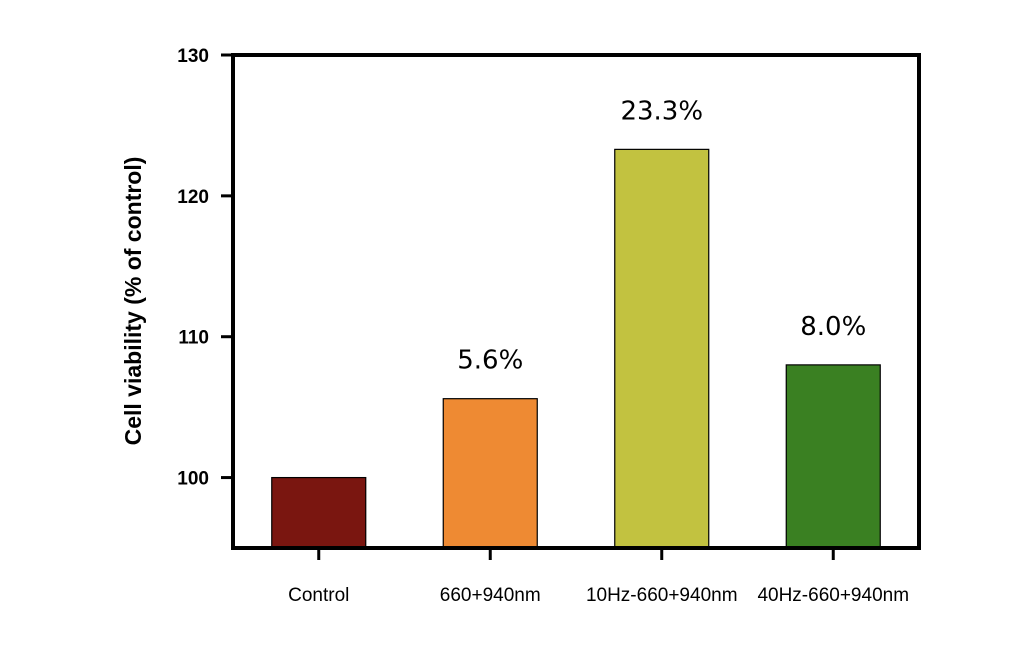  I want to click on x-tick-label-3: 40Hz-660+940nm, so click(833, 595).